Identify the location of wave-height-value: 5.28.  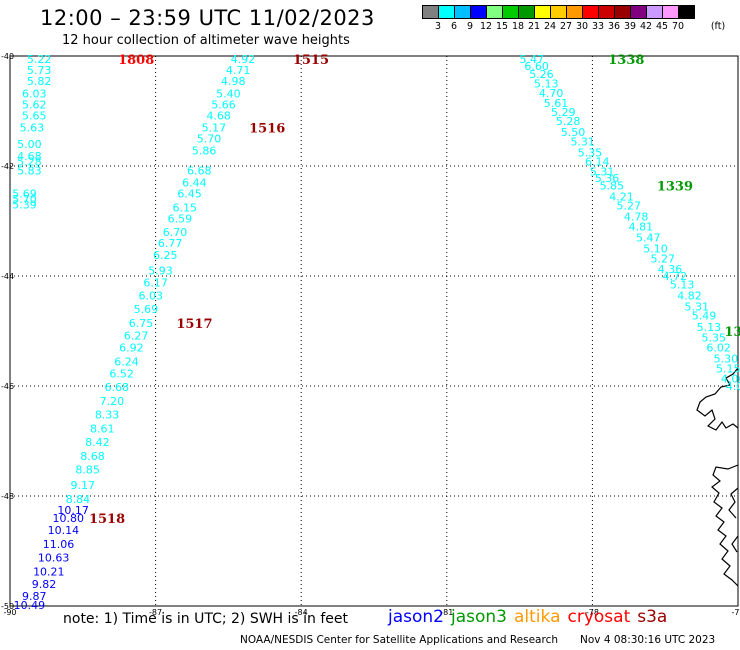
(568, 121).